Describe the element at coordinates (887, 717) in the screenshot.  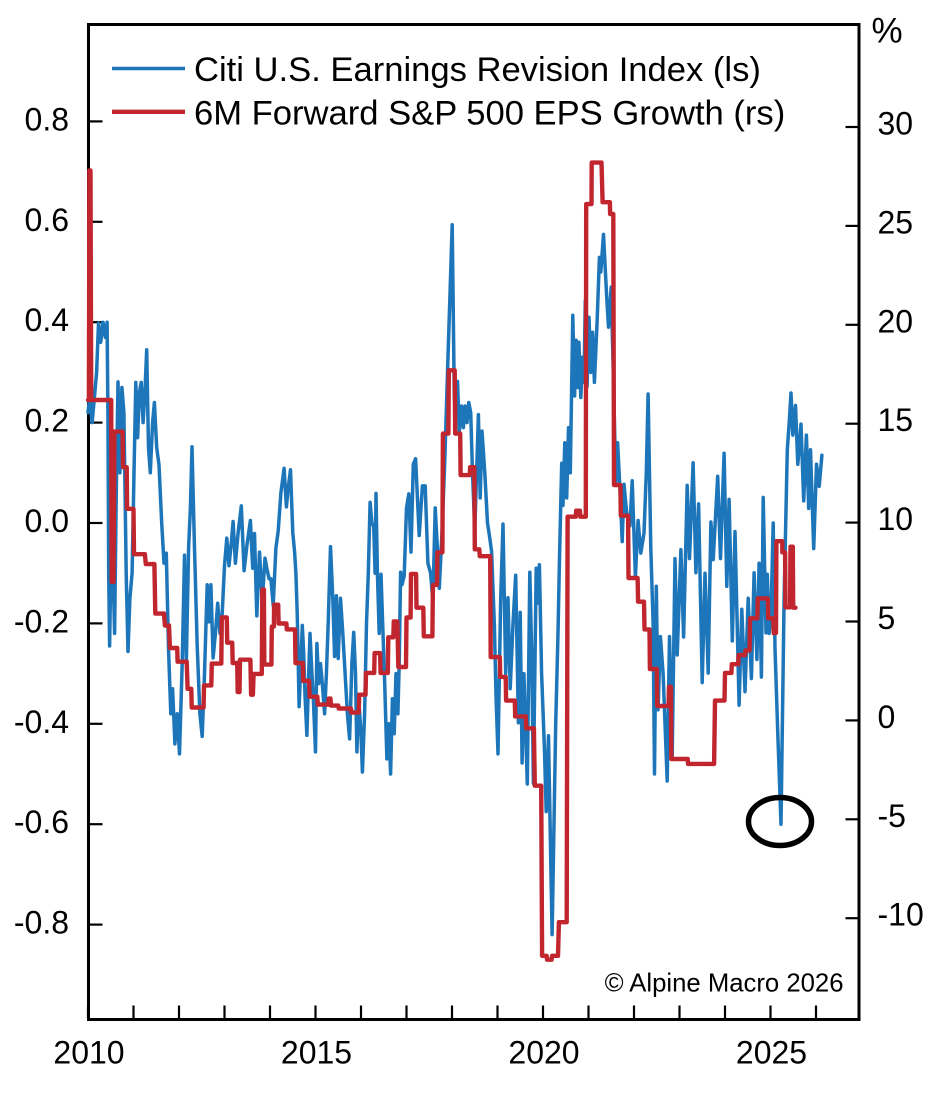
I see `svg-text: 0` at that location.